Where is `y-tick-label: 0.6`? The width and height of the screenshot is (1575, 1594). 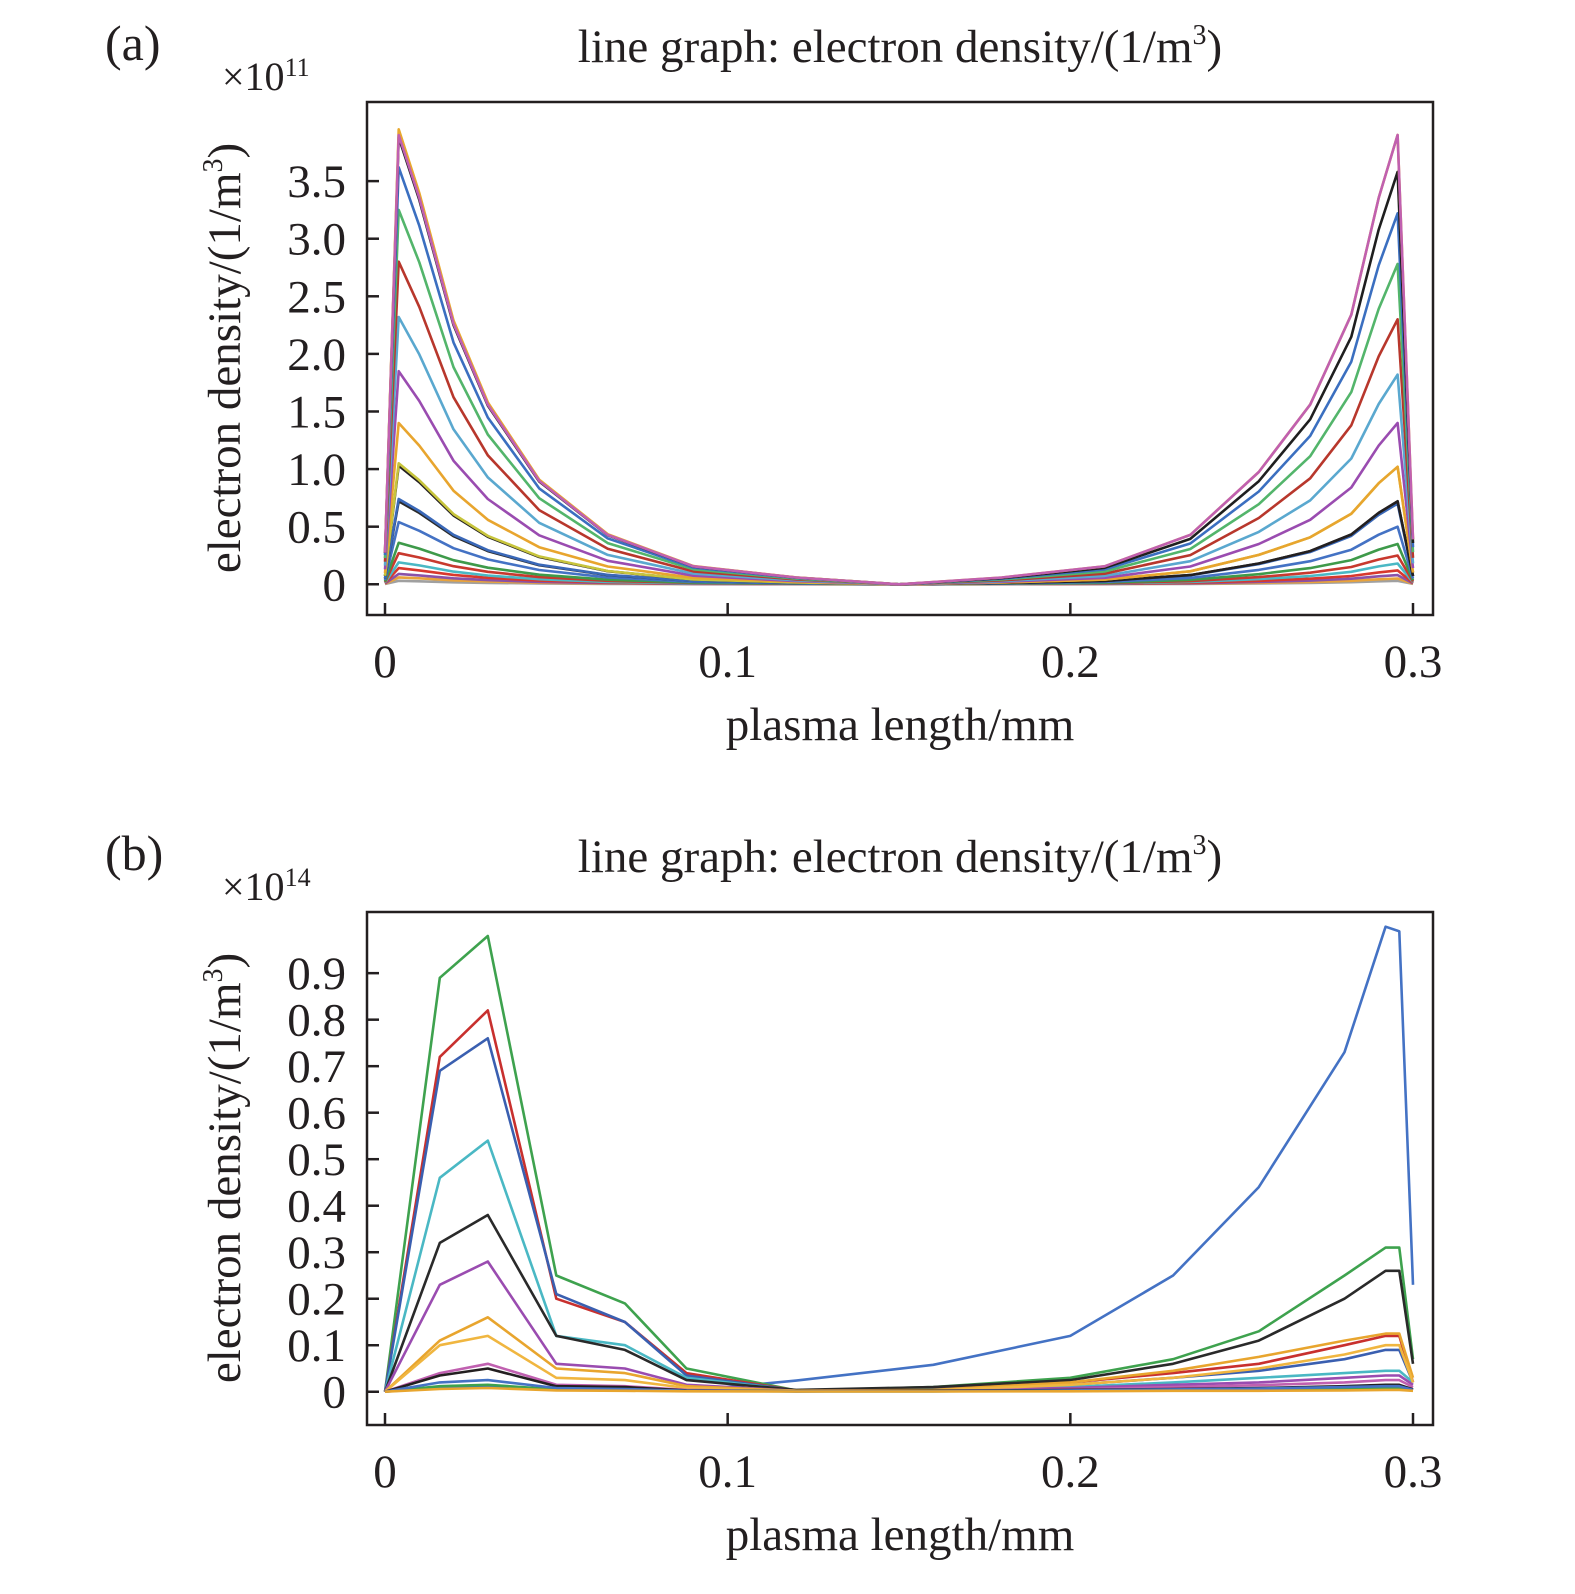
y-tick-label: 0.6 is located at coordinates (316, 1114).